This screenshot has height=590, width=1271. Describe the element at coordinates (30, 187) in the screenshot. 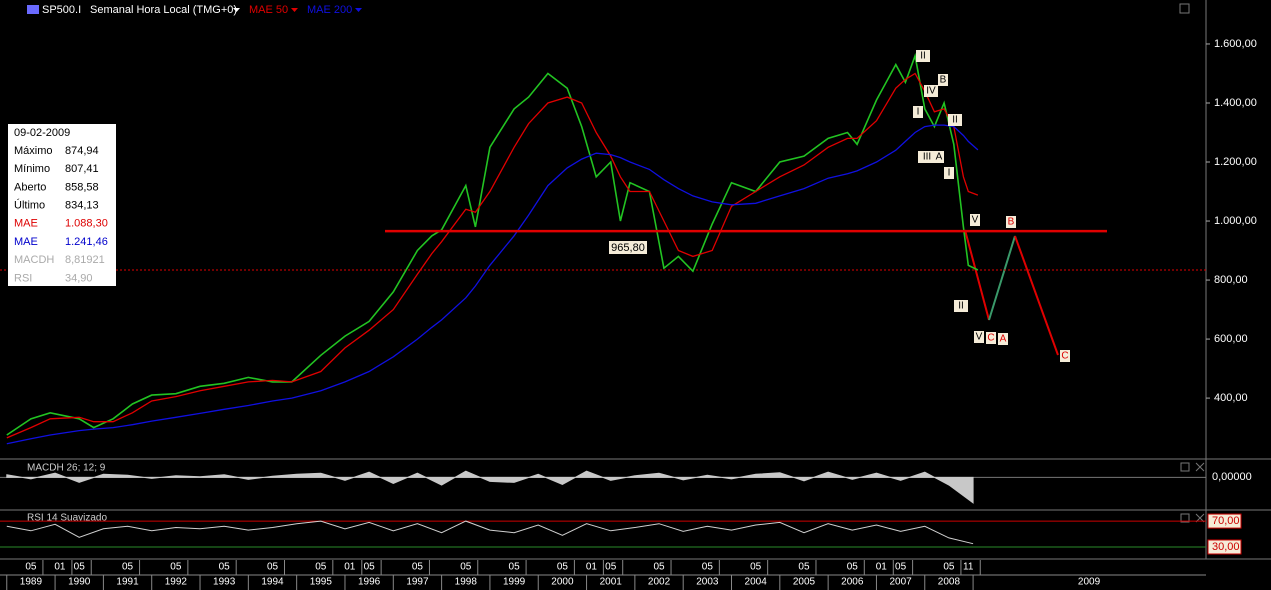

I see `info-label: Aberto` at that location.